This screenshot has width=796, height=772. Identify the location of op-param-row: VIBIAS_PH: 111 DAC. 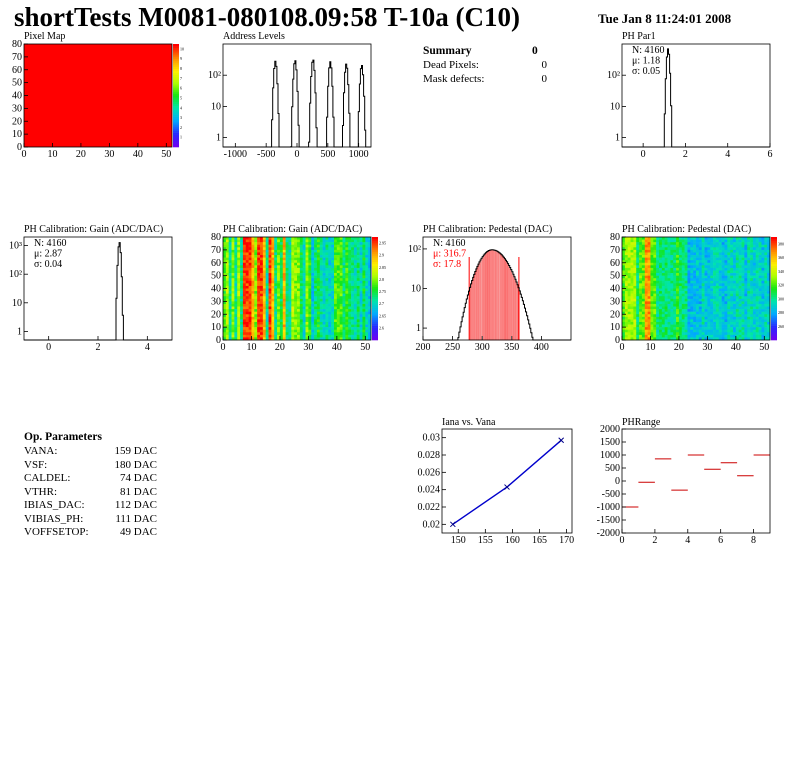
(90, 520).